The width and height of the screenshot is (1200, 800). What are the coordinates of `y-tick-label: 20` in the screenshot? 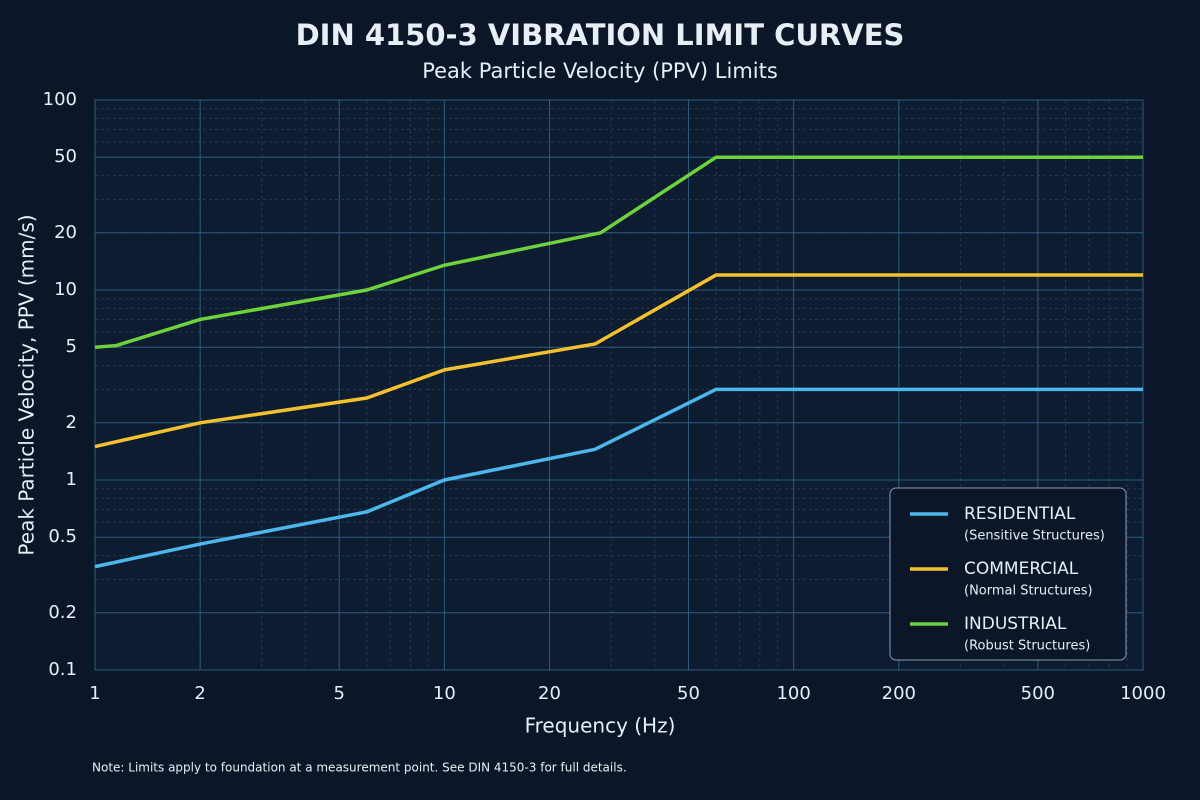 It's located at (65, 232).